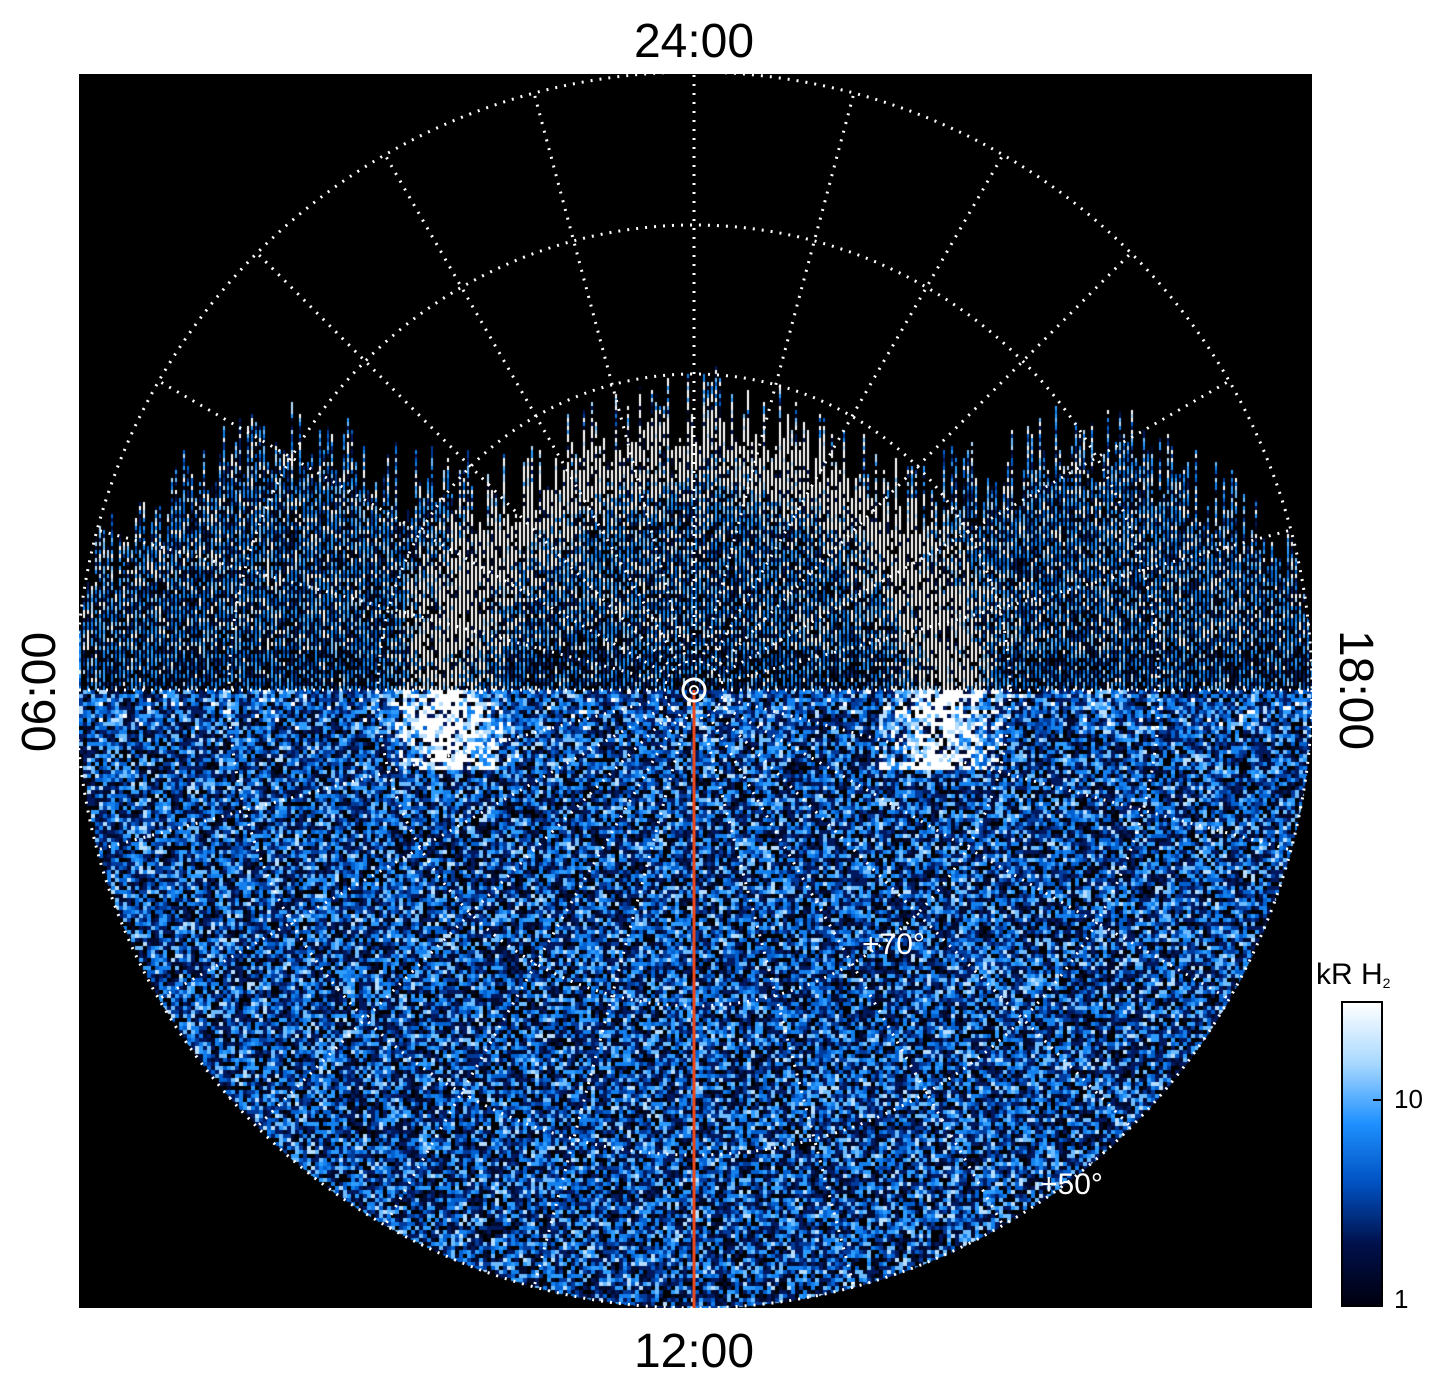 The width and height of the screenshot is (1447, 1384). What do you see at coordinates (893, 944) in the screenshot?
I see `latitude-label-70: +70°` at bounding box center [893, 944].